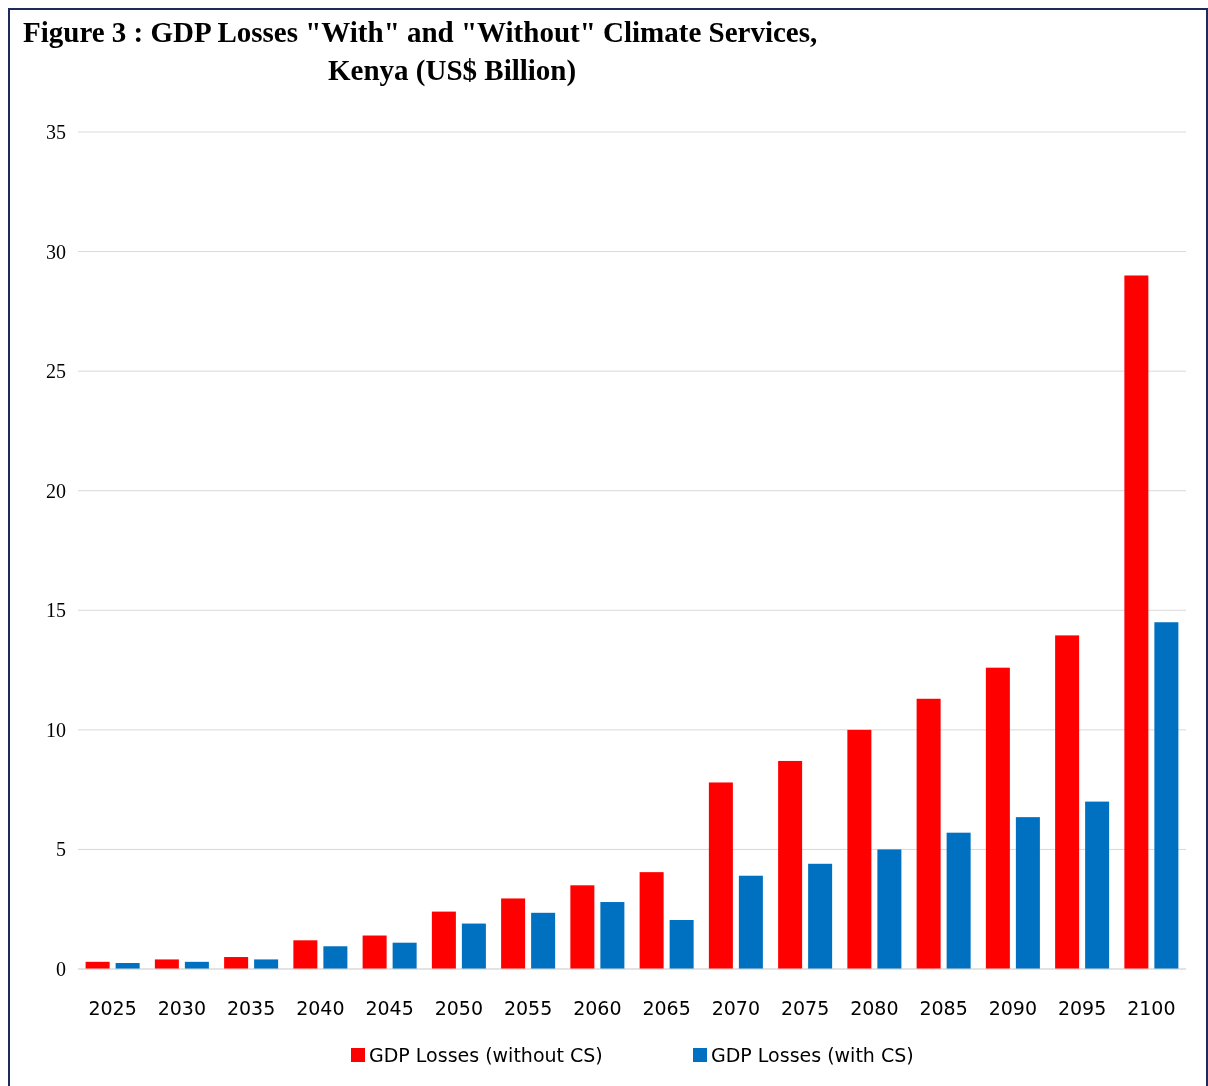 The image size is (1208, 1086). Describe the element at coordinates (597, 1008) in the screenshot. I see `x-tick-label: 2060` at that location.